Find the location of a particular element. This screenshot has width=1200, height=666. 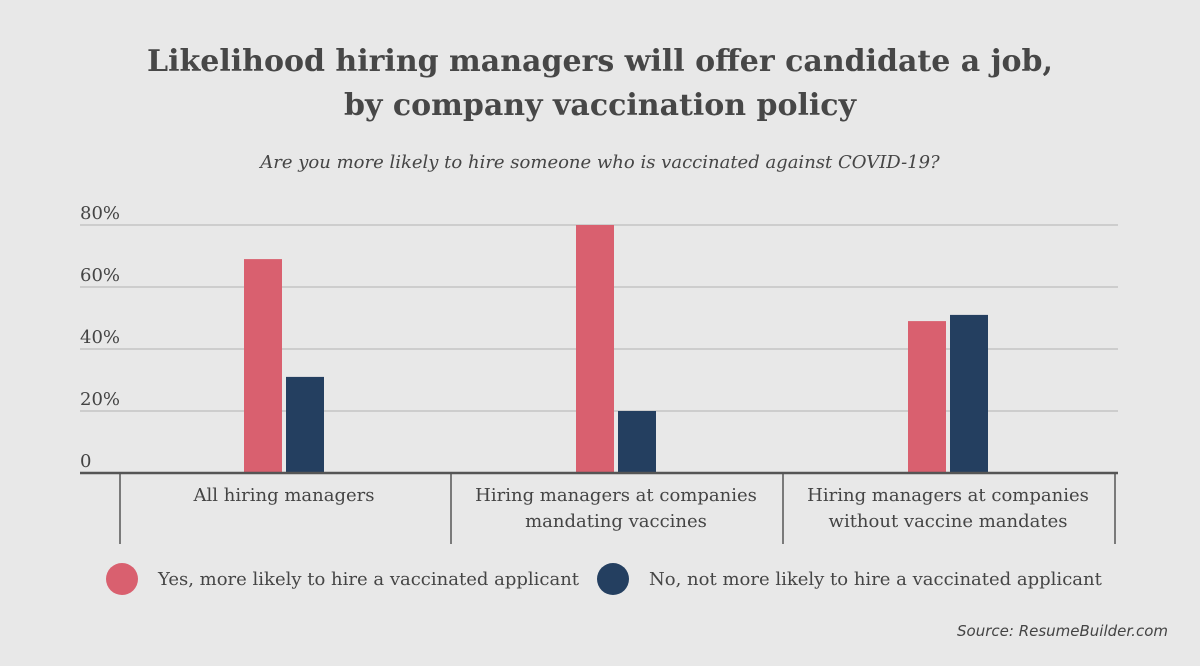

y-tick-label: 60% is located at coordinates (100, 275).